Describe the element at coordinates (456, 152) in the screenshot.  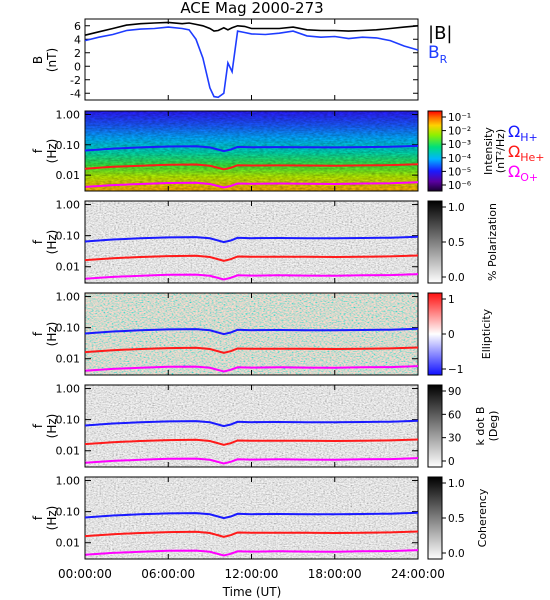
I see `intensity-colorbar-ticks: 10⁻¹ 10⁻²10⁻³ 10⁻⁴10⁻⁵ 10⁻⁶` at that location.